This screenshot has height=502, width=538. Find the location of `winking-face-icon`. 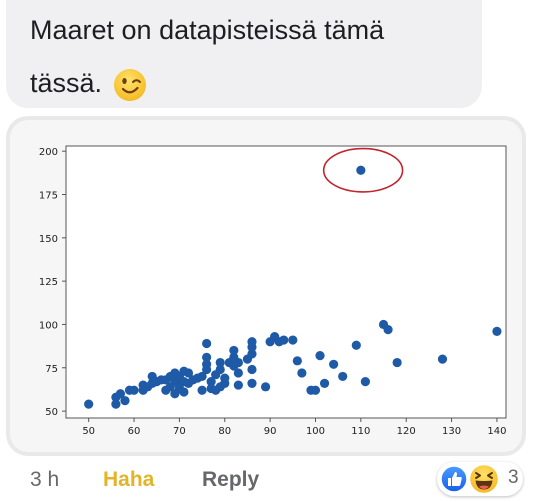

winking-face-icon is located at coordinates (129, 84).